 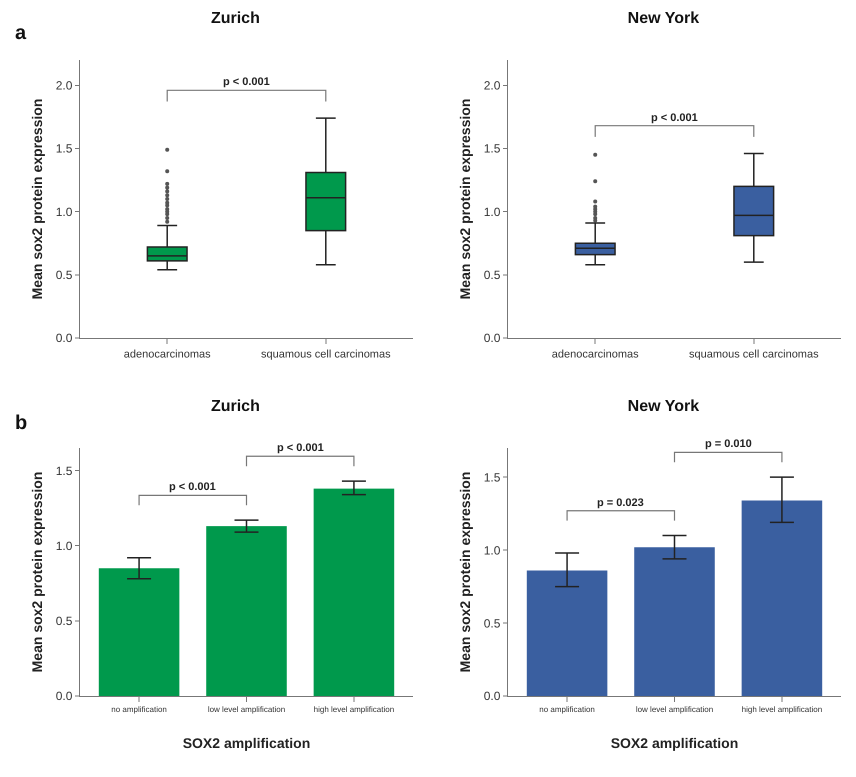 What do you see at coordinates (21, 33) in the screenshot?
I see `text: a` at bounding box center [21, 33].